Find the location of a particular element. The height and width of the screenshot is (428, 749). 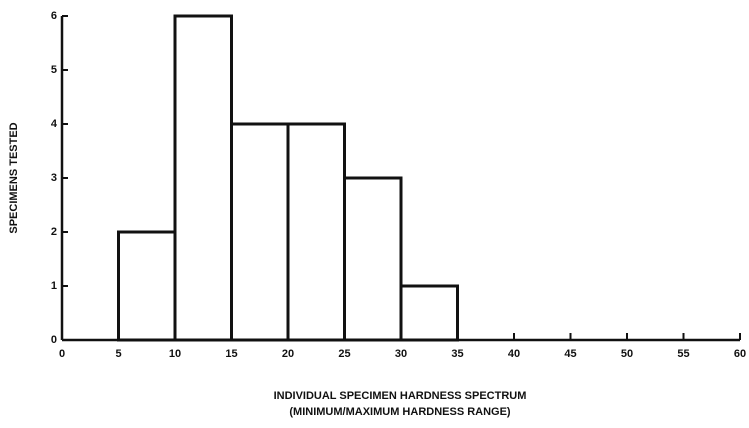

y-tick-label: 5 is located at coordinates (54, 70).